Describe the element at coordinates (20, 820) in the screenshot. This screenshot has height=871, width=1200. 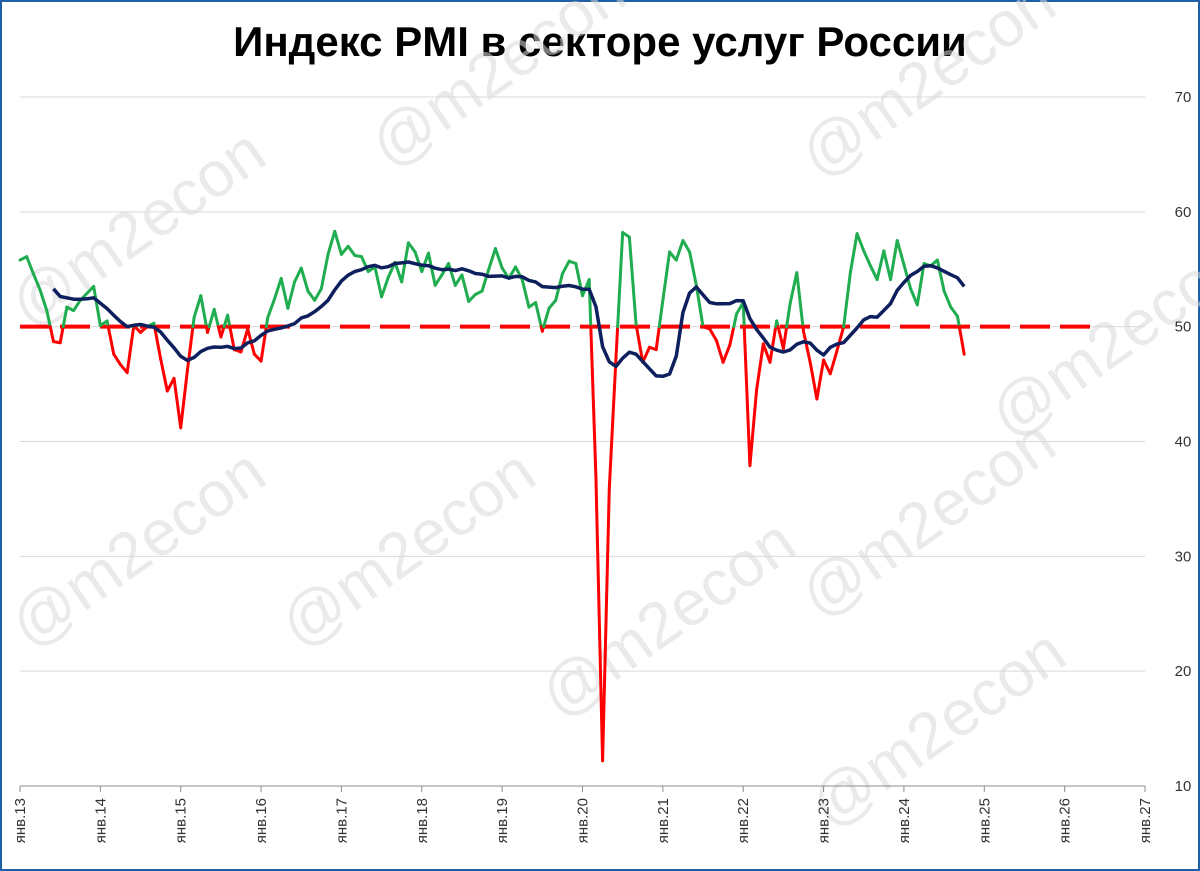
I see `x-tick-label: янв.13` at that location.